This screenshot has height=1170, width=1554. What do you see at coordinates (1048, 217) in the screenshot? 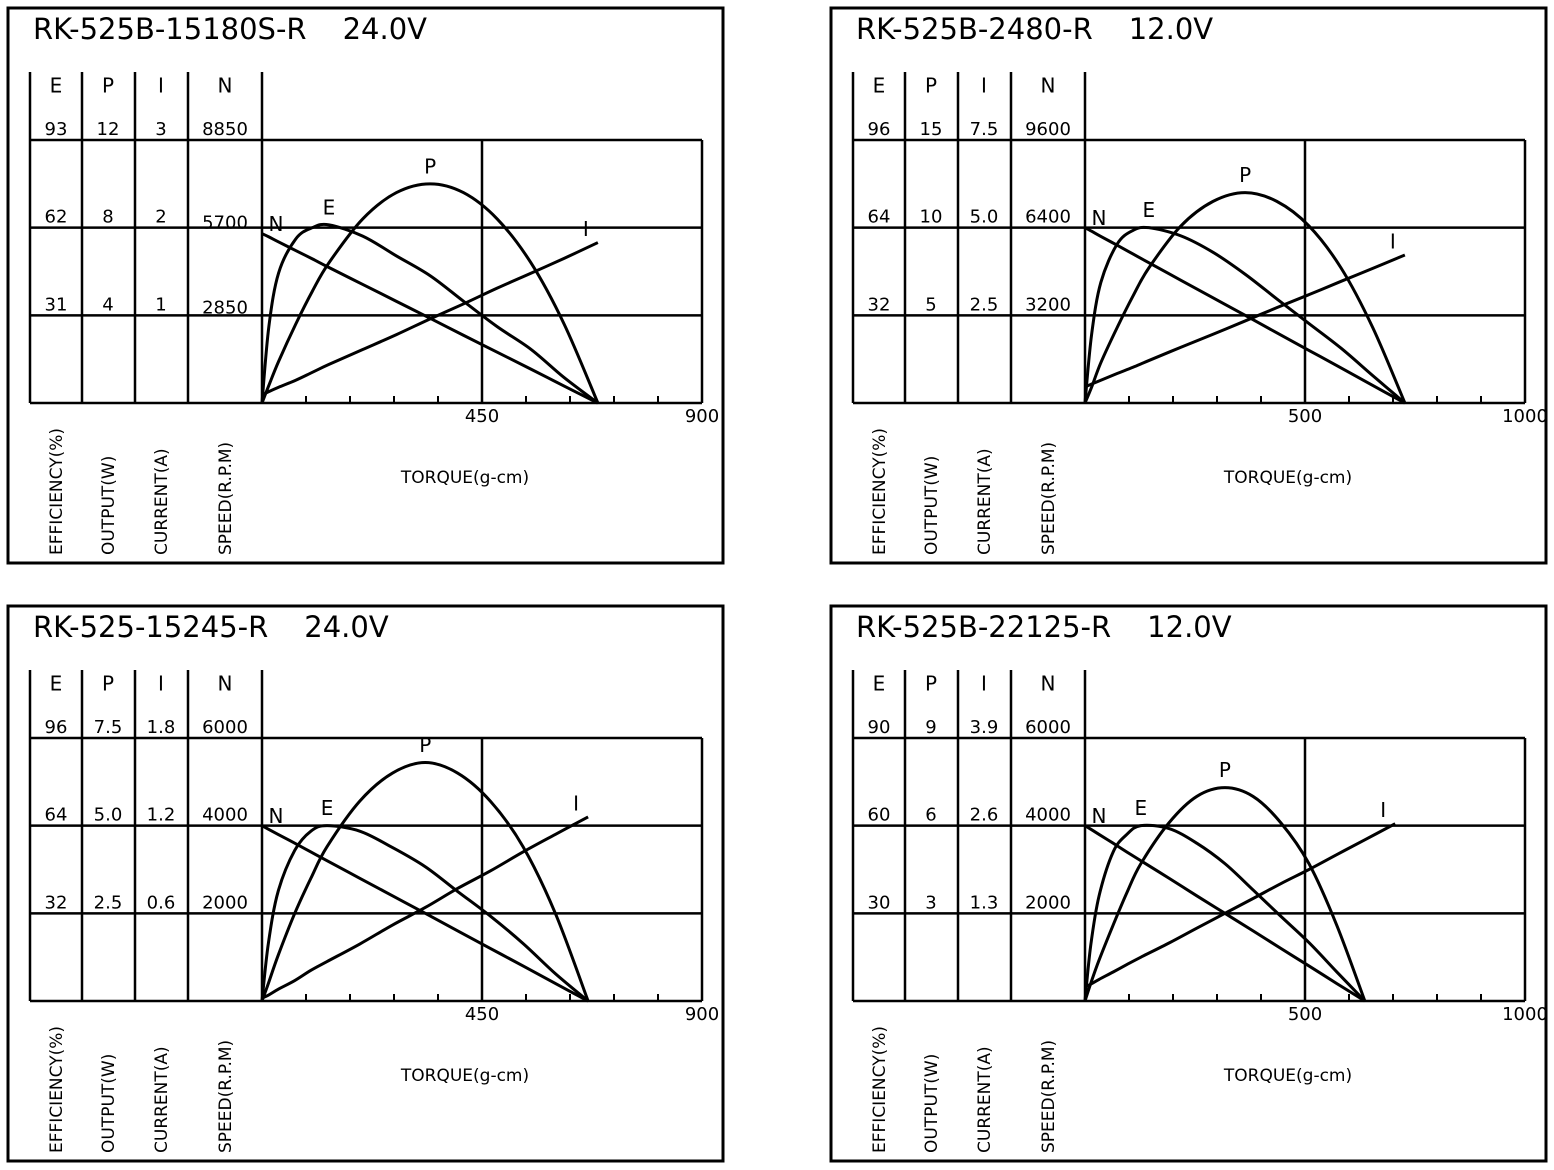
I see `y-tick-label: 6400` at bounding box center [1048, 217].